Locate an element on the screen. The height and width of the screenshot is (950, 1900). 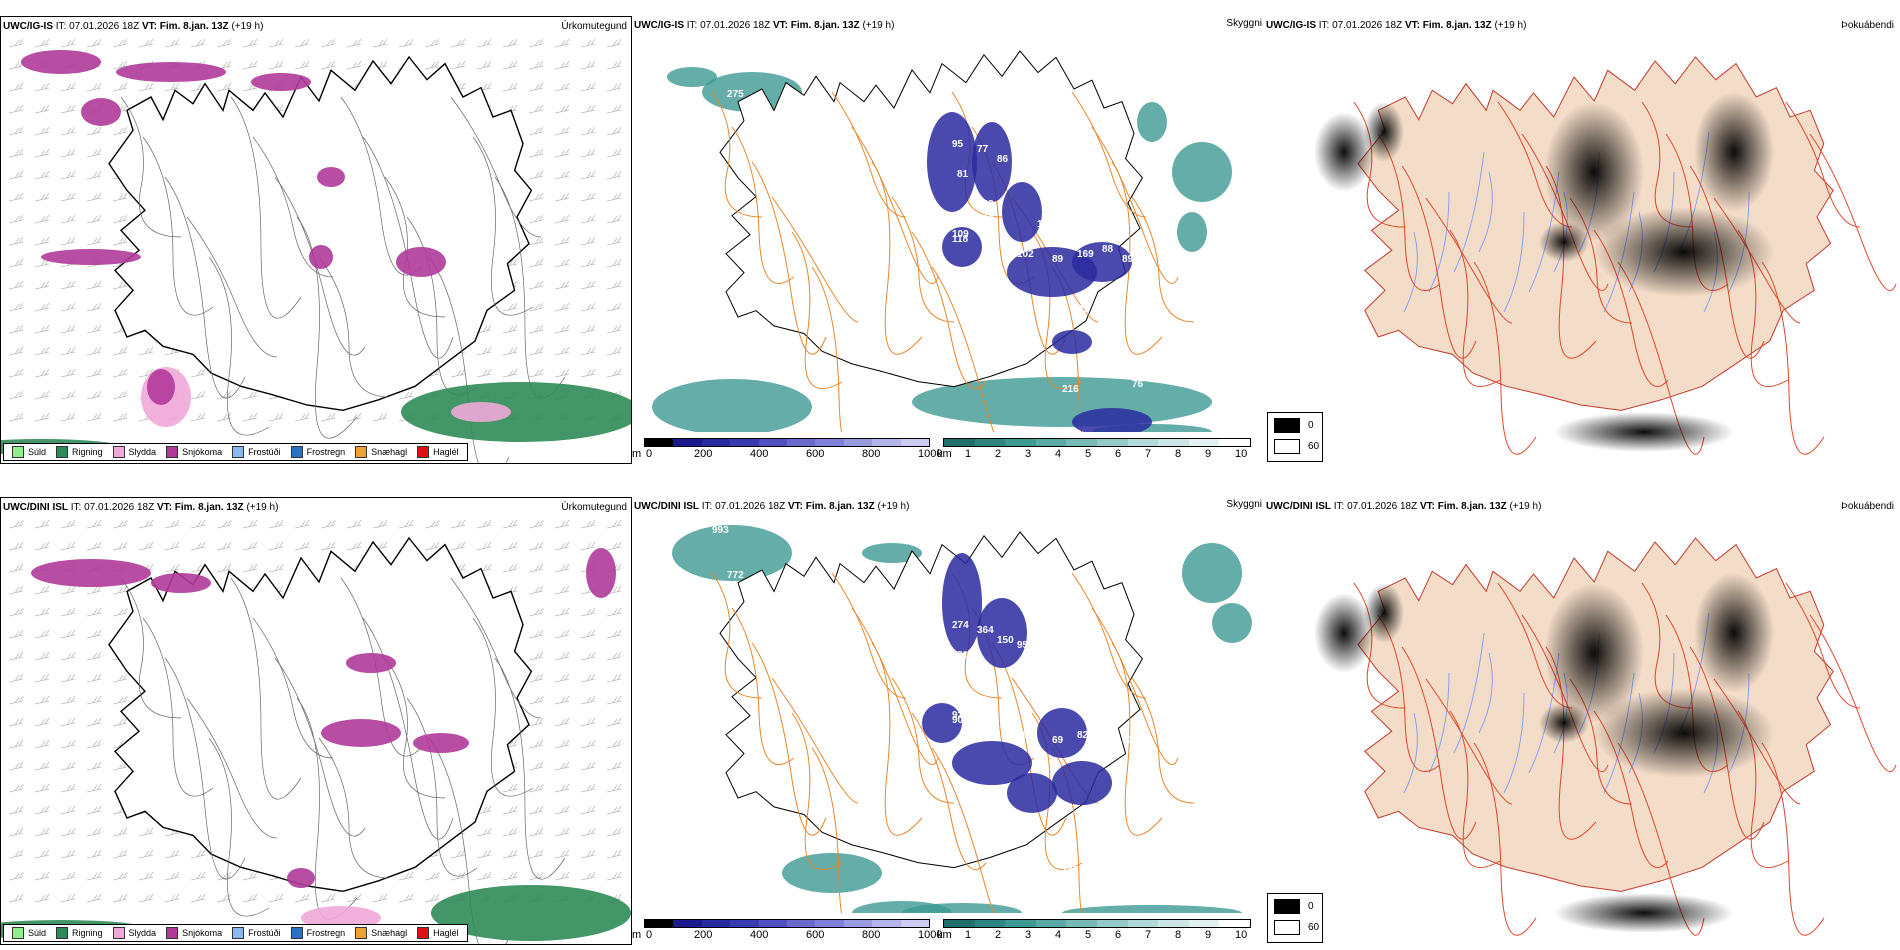
colorbar-tick: 400 is located at coordinates (759, 454).